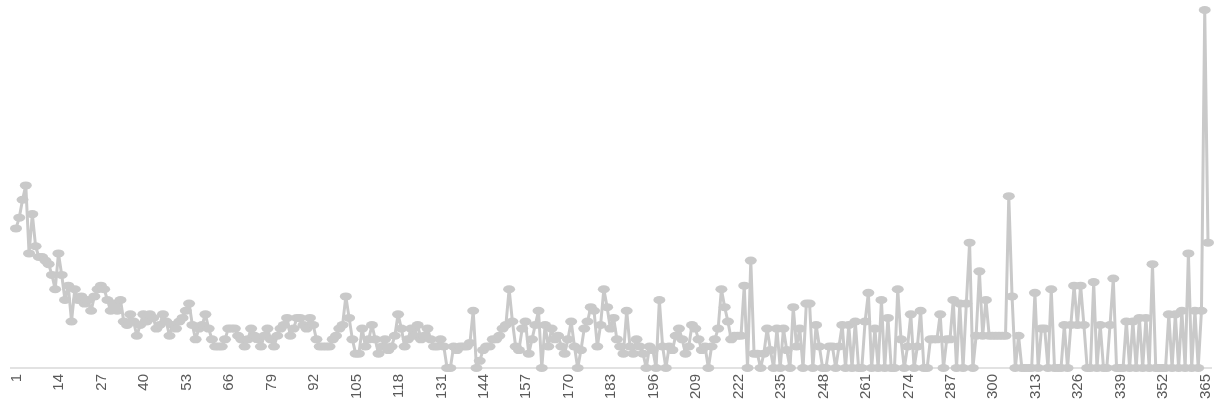 The height and width of the screenshot is (412, 1221). Describe the element at coordinates (15, 378) in the screenshot. I see `x-tick-label: 1` at that location.